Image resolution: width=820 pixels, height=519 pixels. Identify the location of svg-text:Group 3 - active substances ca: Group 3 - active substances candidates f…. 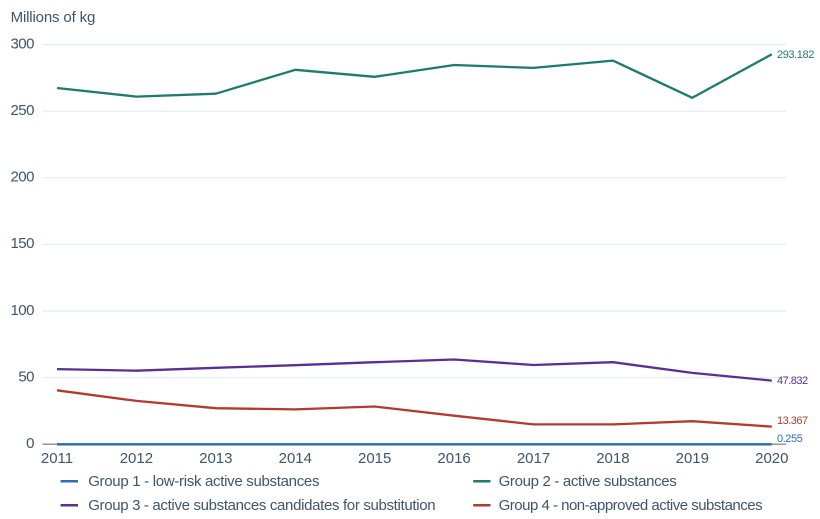
(261, 505).